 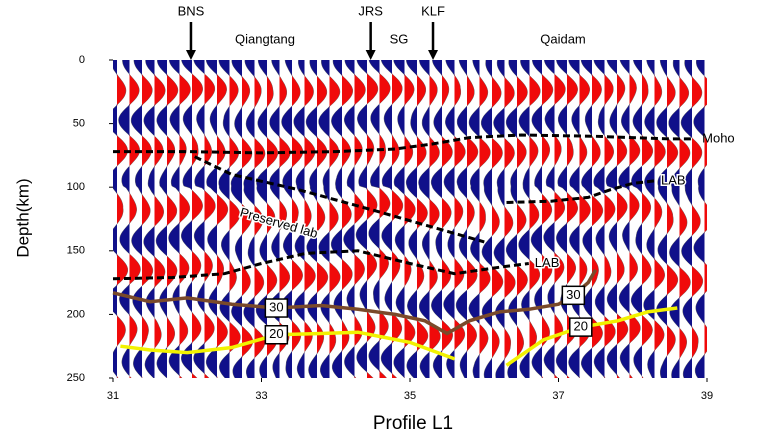 What do you see at coordinates (82, 60) in the screenshot?
I see `y-tick-label: 0` at bounding box center [82, 60].